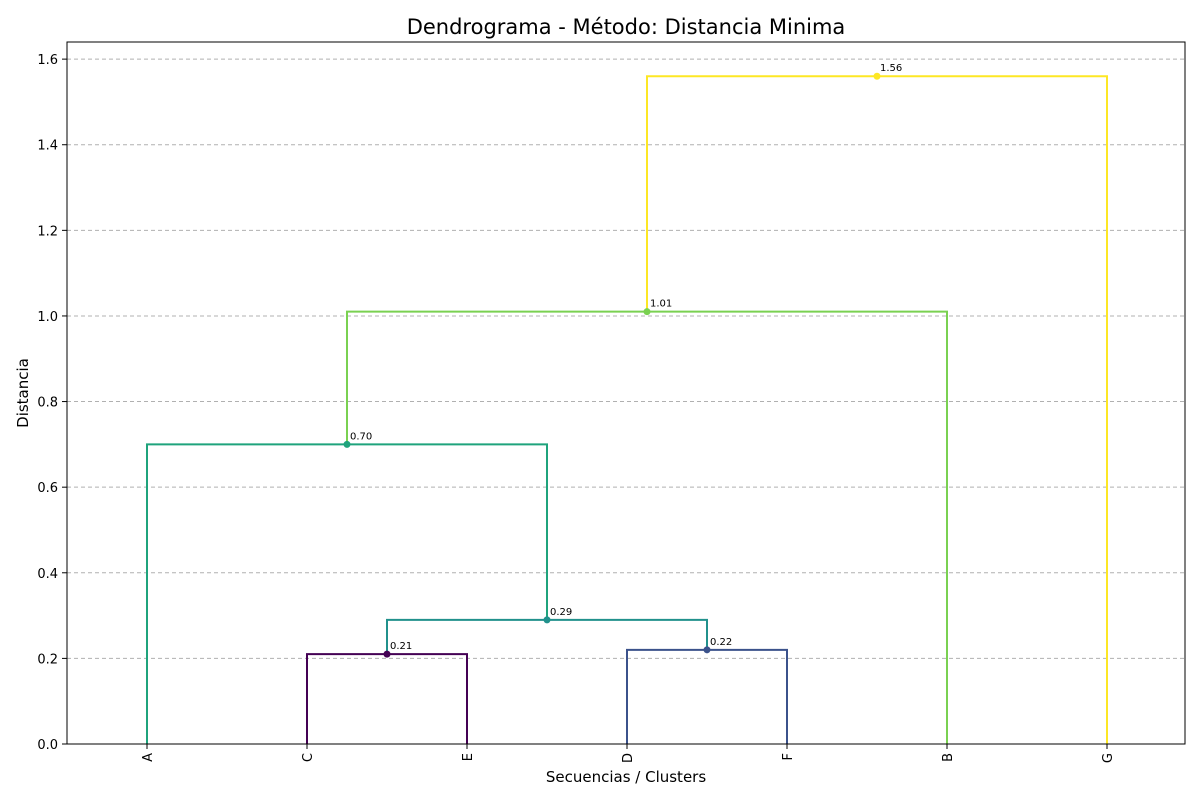  What do you see at coordinates (948, 757) in the screenshot?
I see `x-tick-label: B` at bounding box center [948, 757].